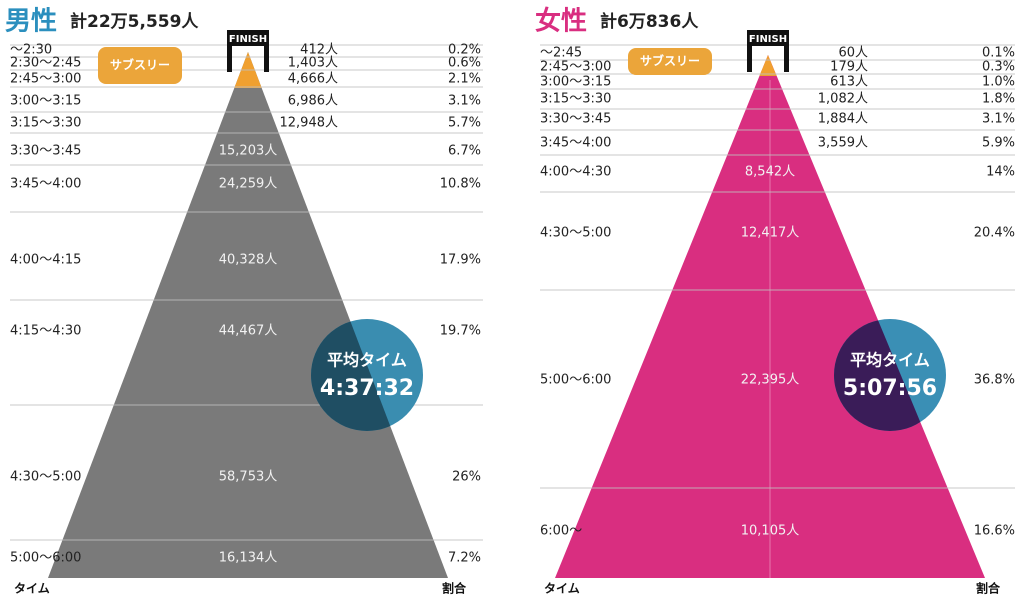 This screenshot has height=606, width=1026. What do you see at coordinates (994, 380) in the screenshot?
I see `row-percent: 36.8%` at bounding box center [994, 380].